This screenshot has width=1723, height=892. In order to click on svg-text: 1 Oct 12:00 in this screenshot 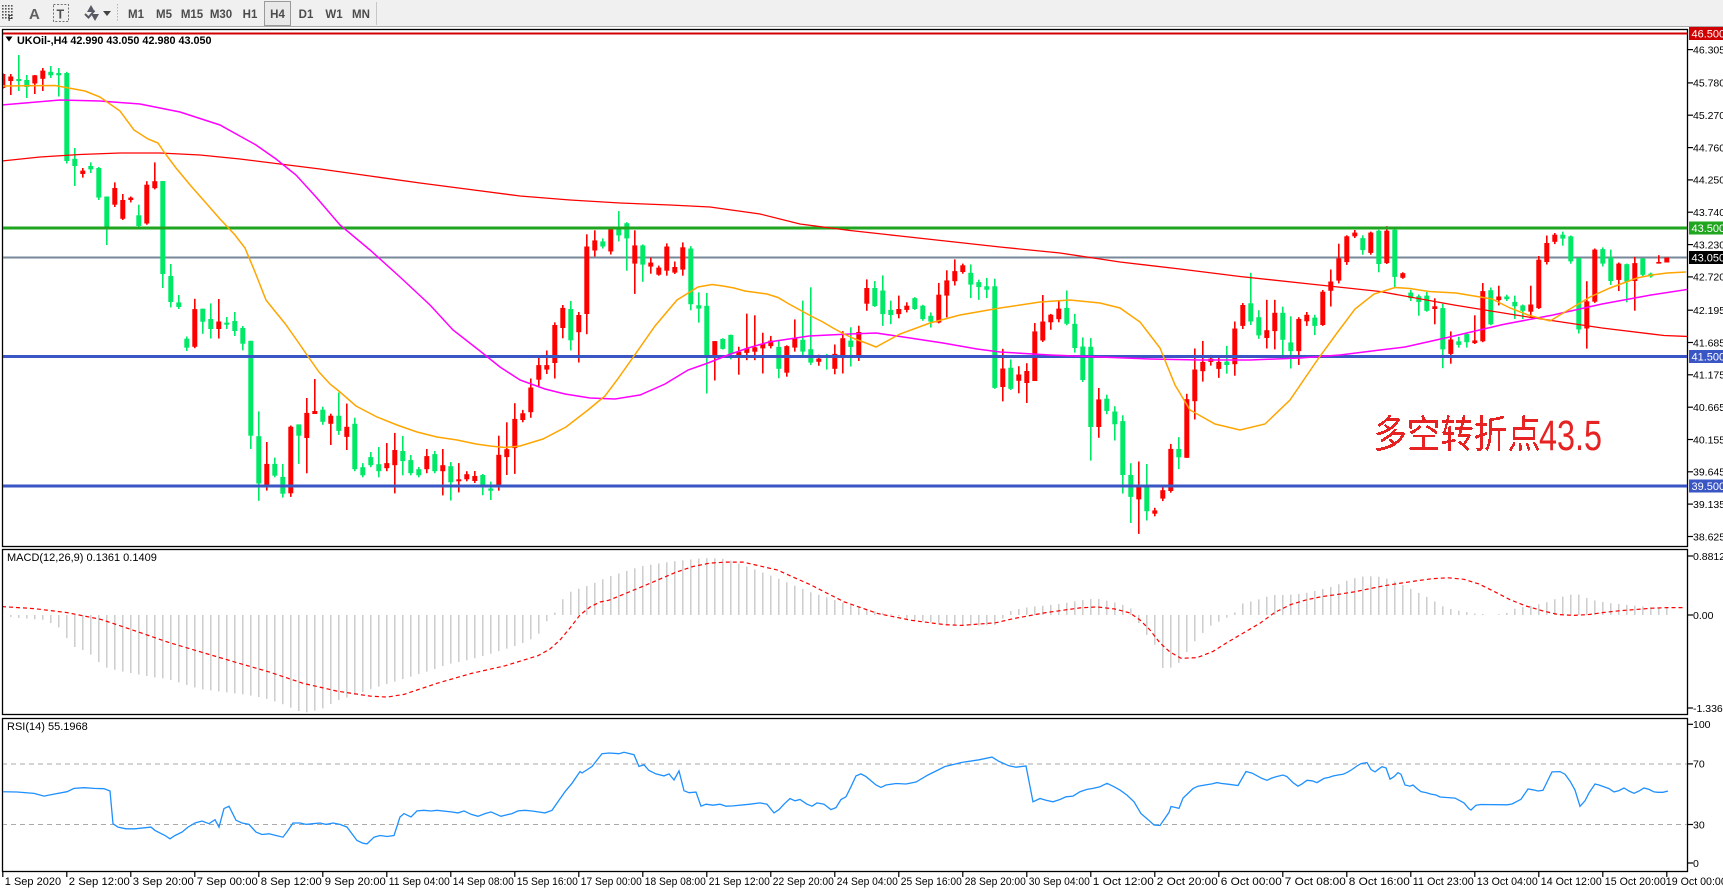, I will do `click(1123, 882)`.